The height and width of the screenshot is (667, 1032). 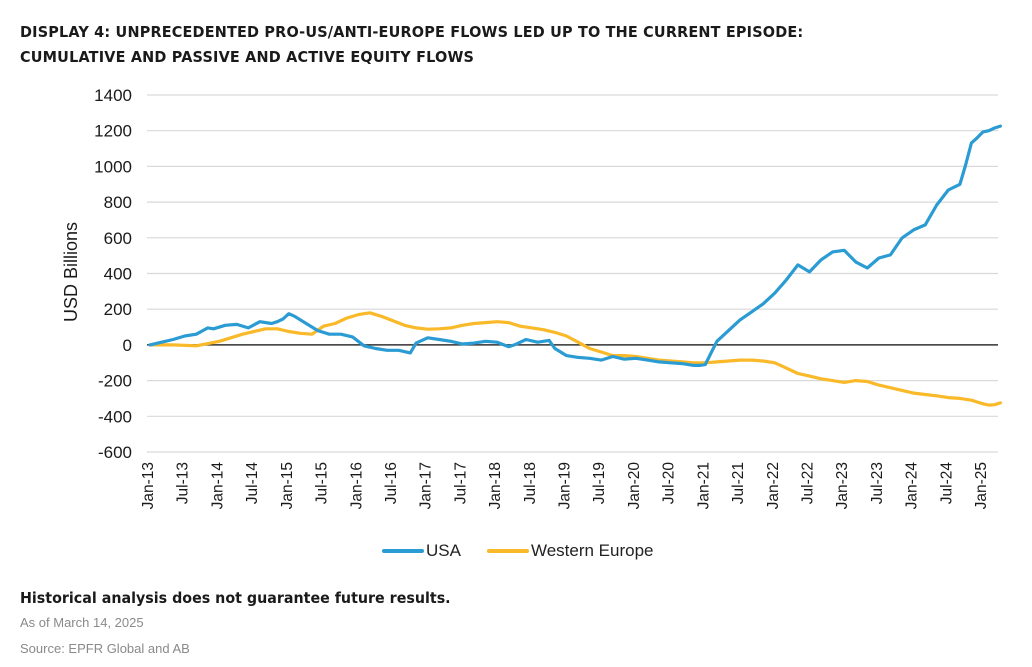 What do you see at coordinates (703, 485) in the screenshot?
I see `x-tick-label: Jan-21` at bounding box center [703, 485].